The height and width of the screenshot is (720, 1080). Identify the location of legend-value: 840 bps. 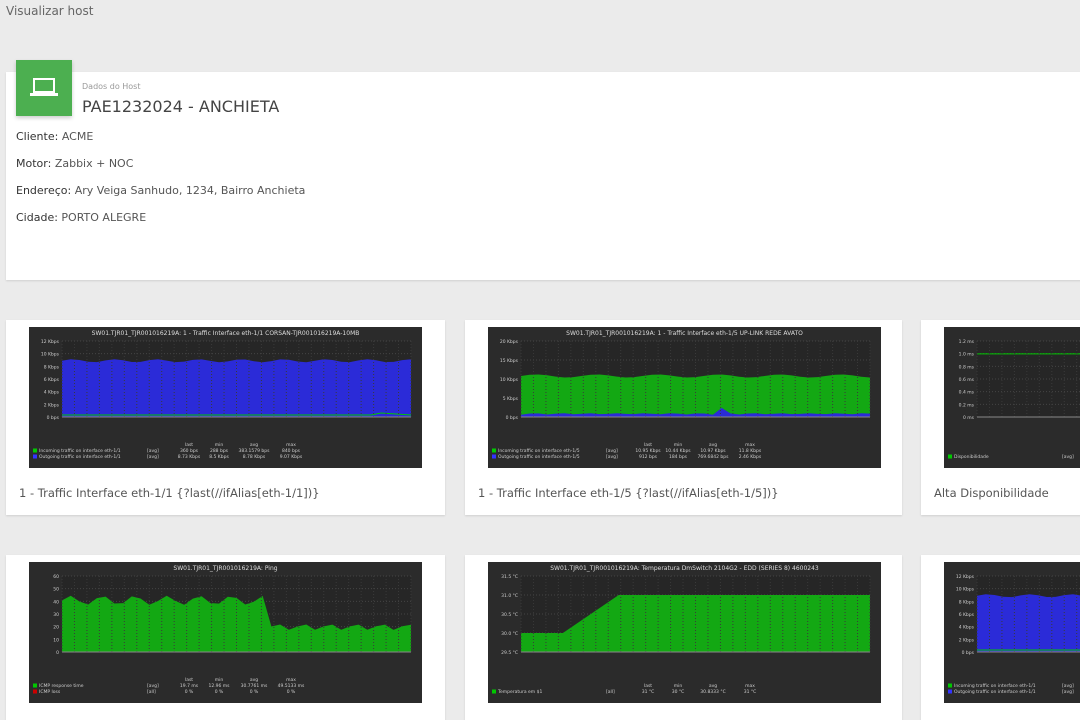
(291, 451).